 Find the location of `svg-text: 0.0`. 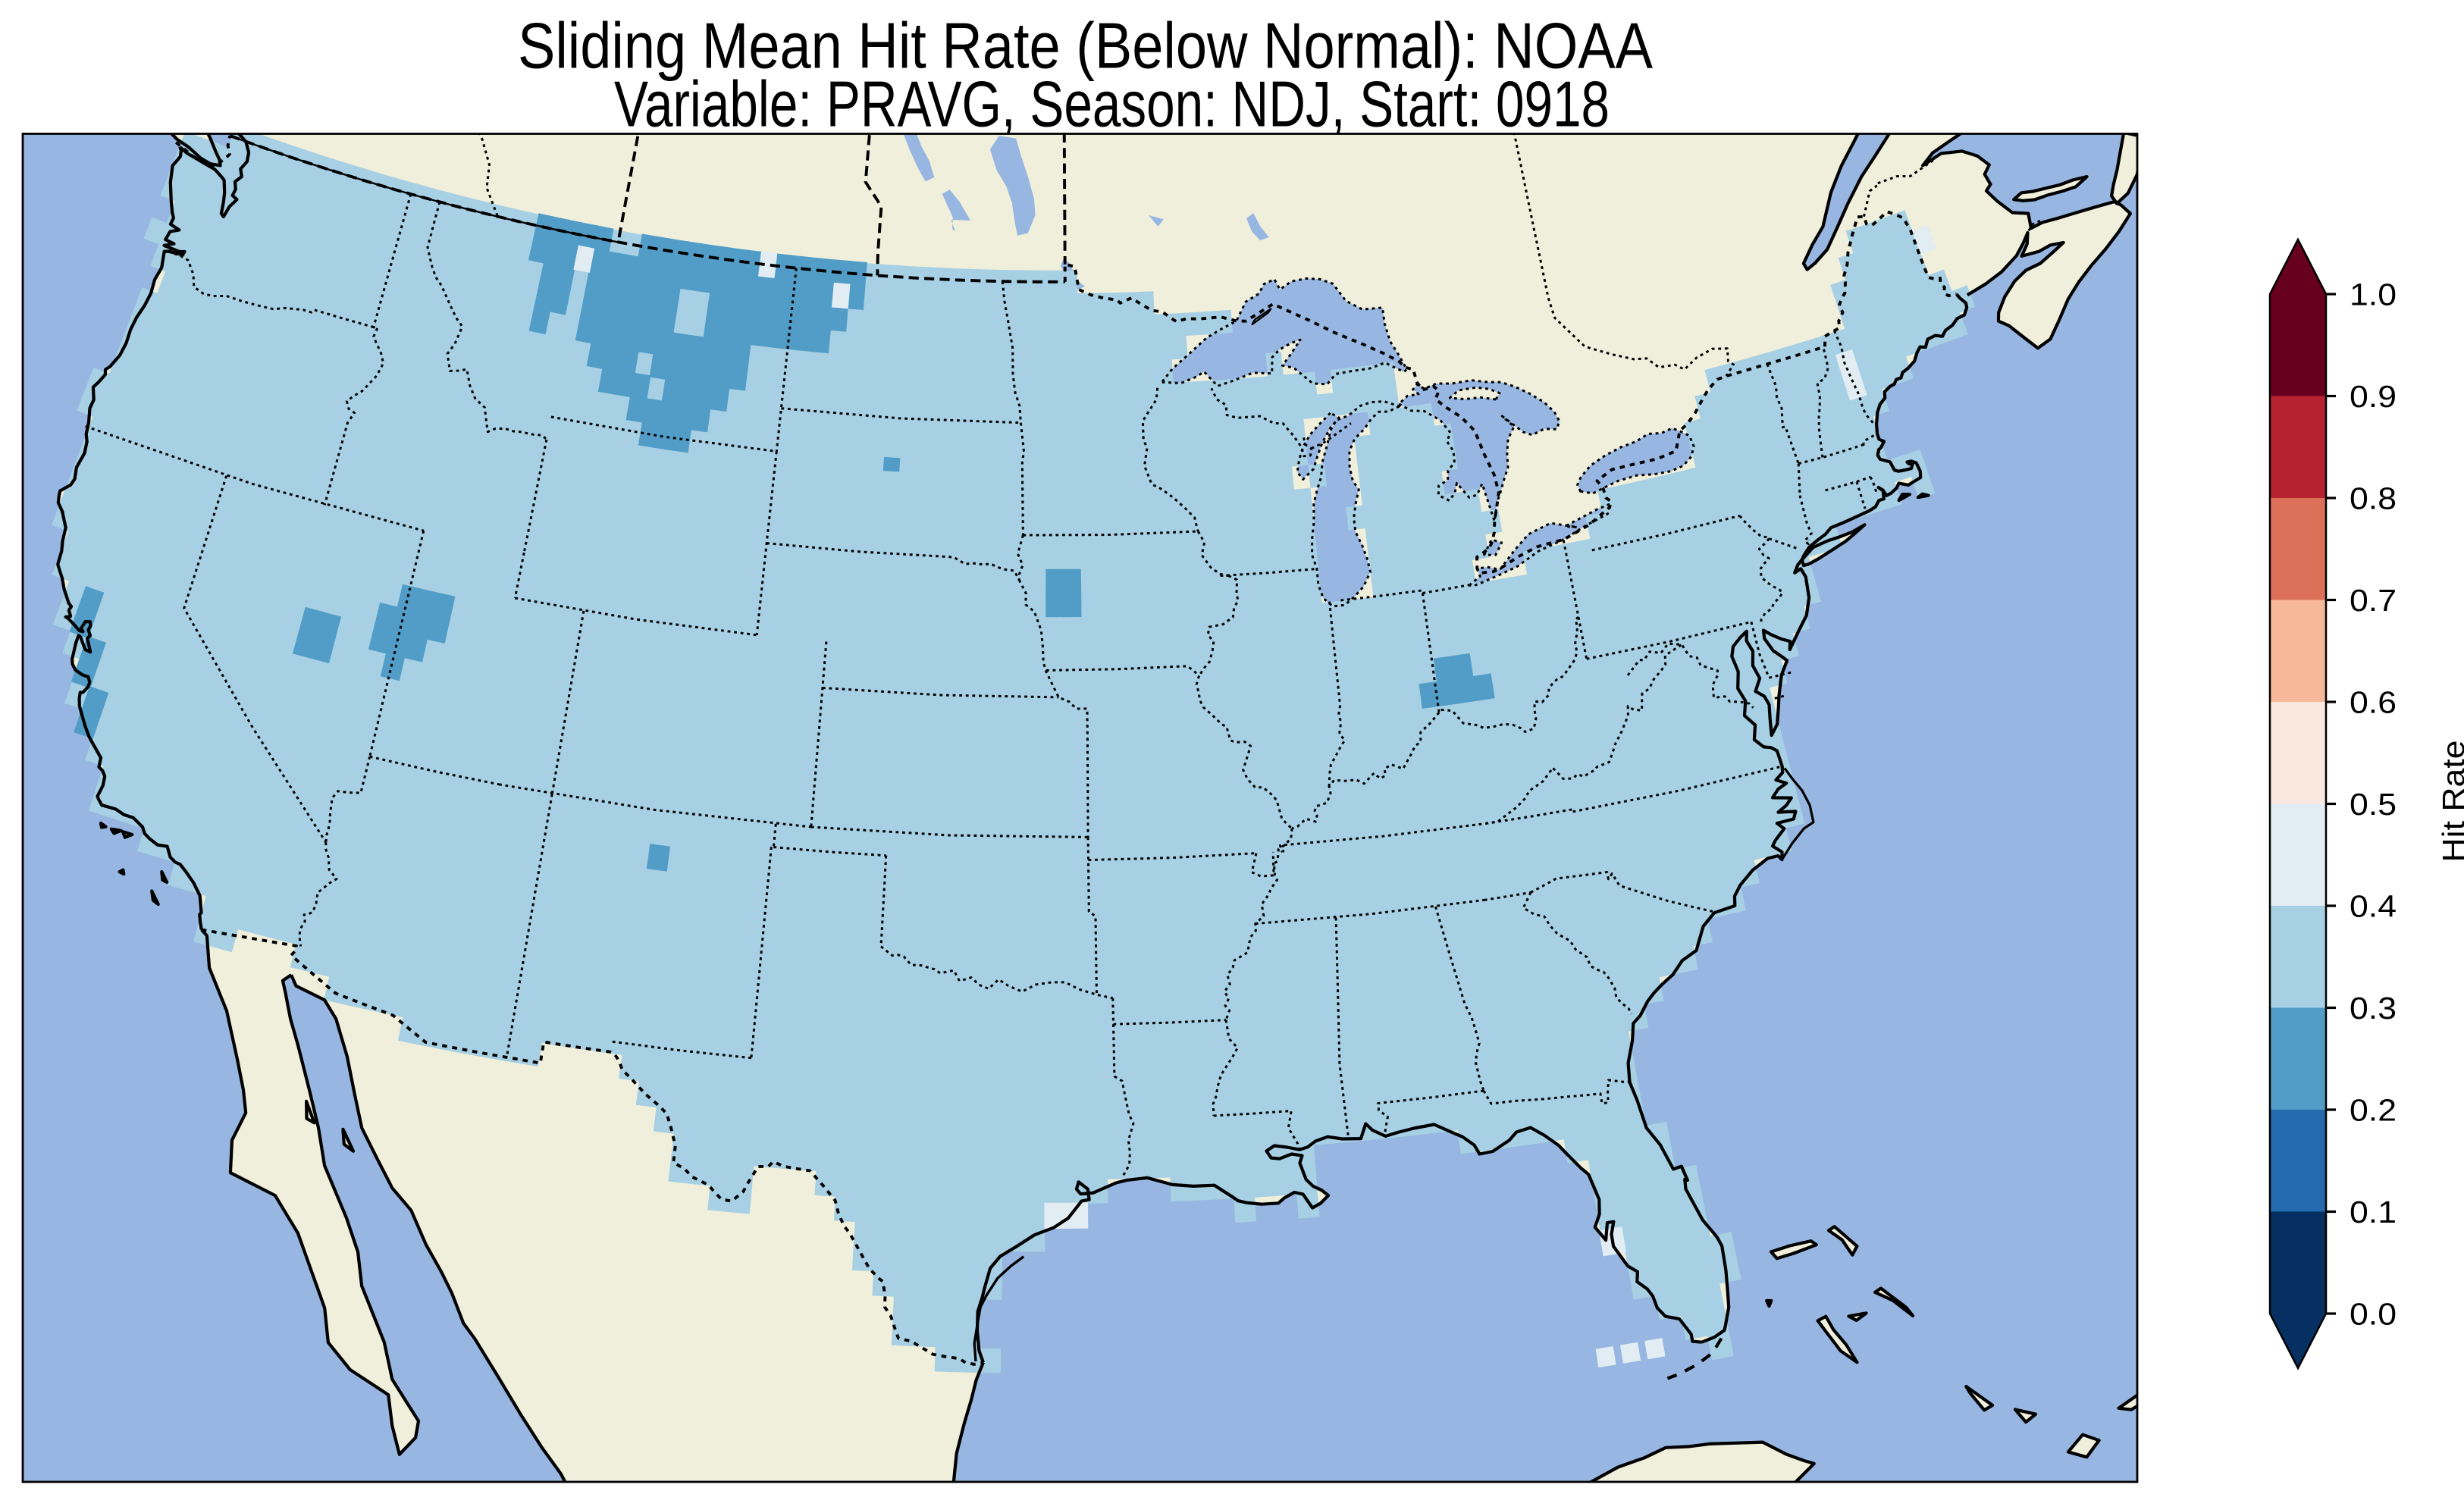

svg-text: 0.0 is located at coordinates (2374, 1314).